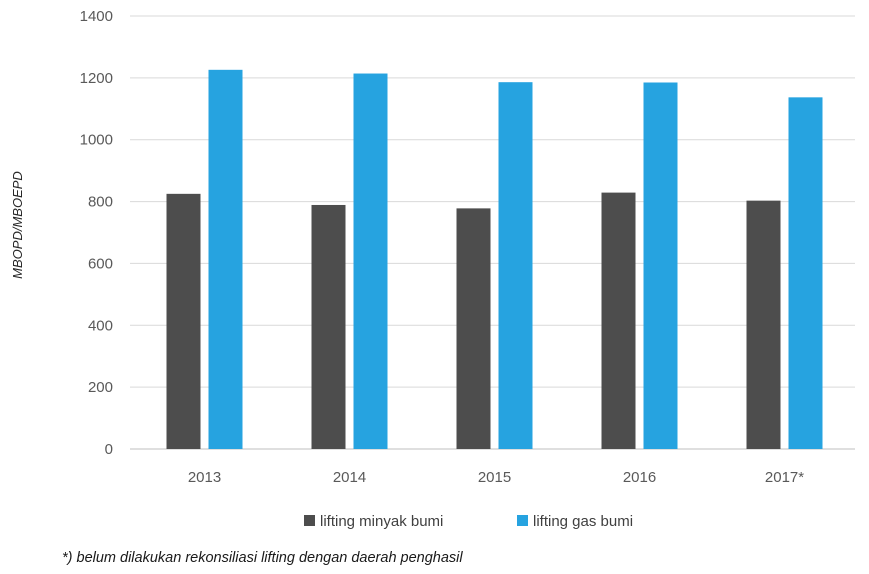 The height and width of the screenshot is (574, 869). Describe the element at coordinates (204, 477) in the screenshot. I see `x-tick-label-0: 2013` at that location.